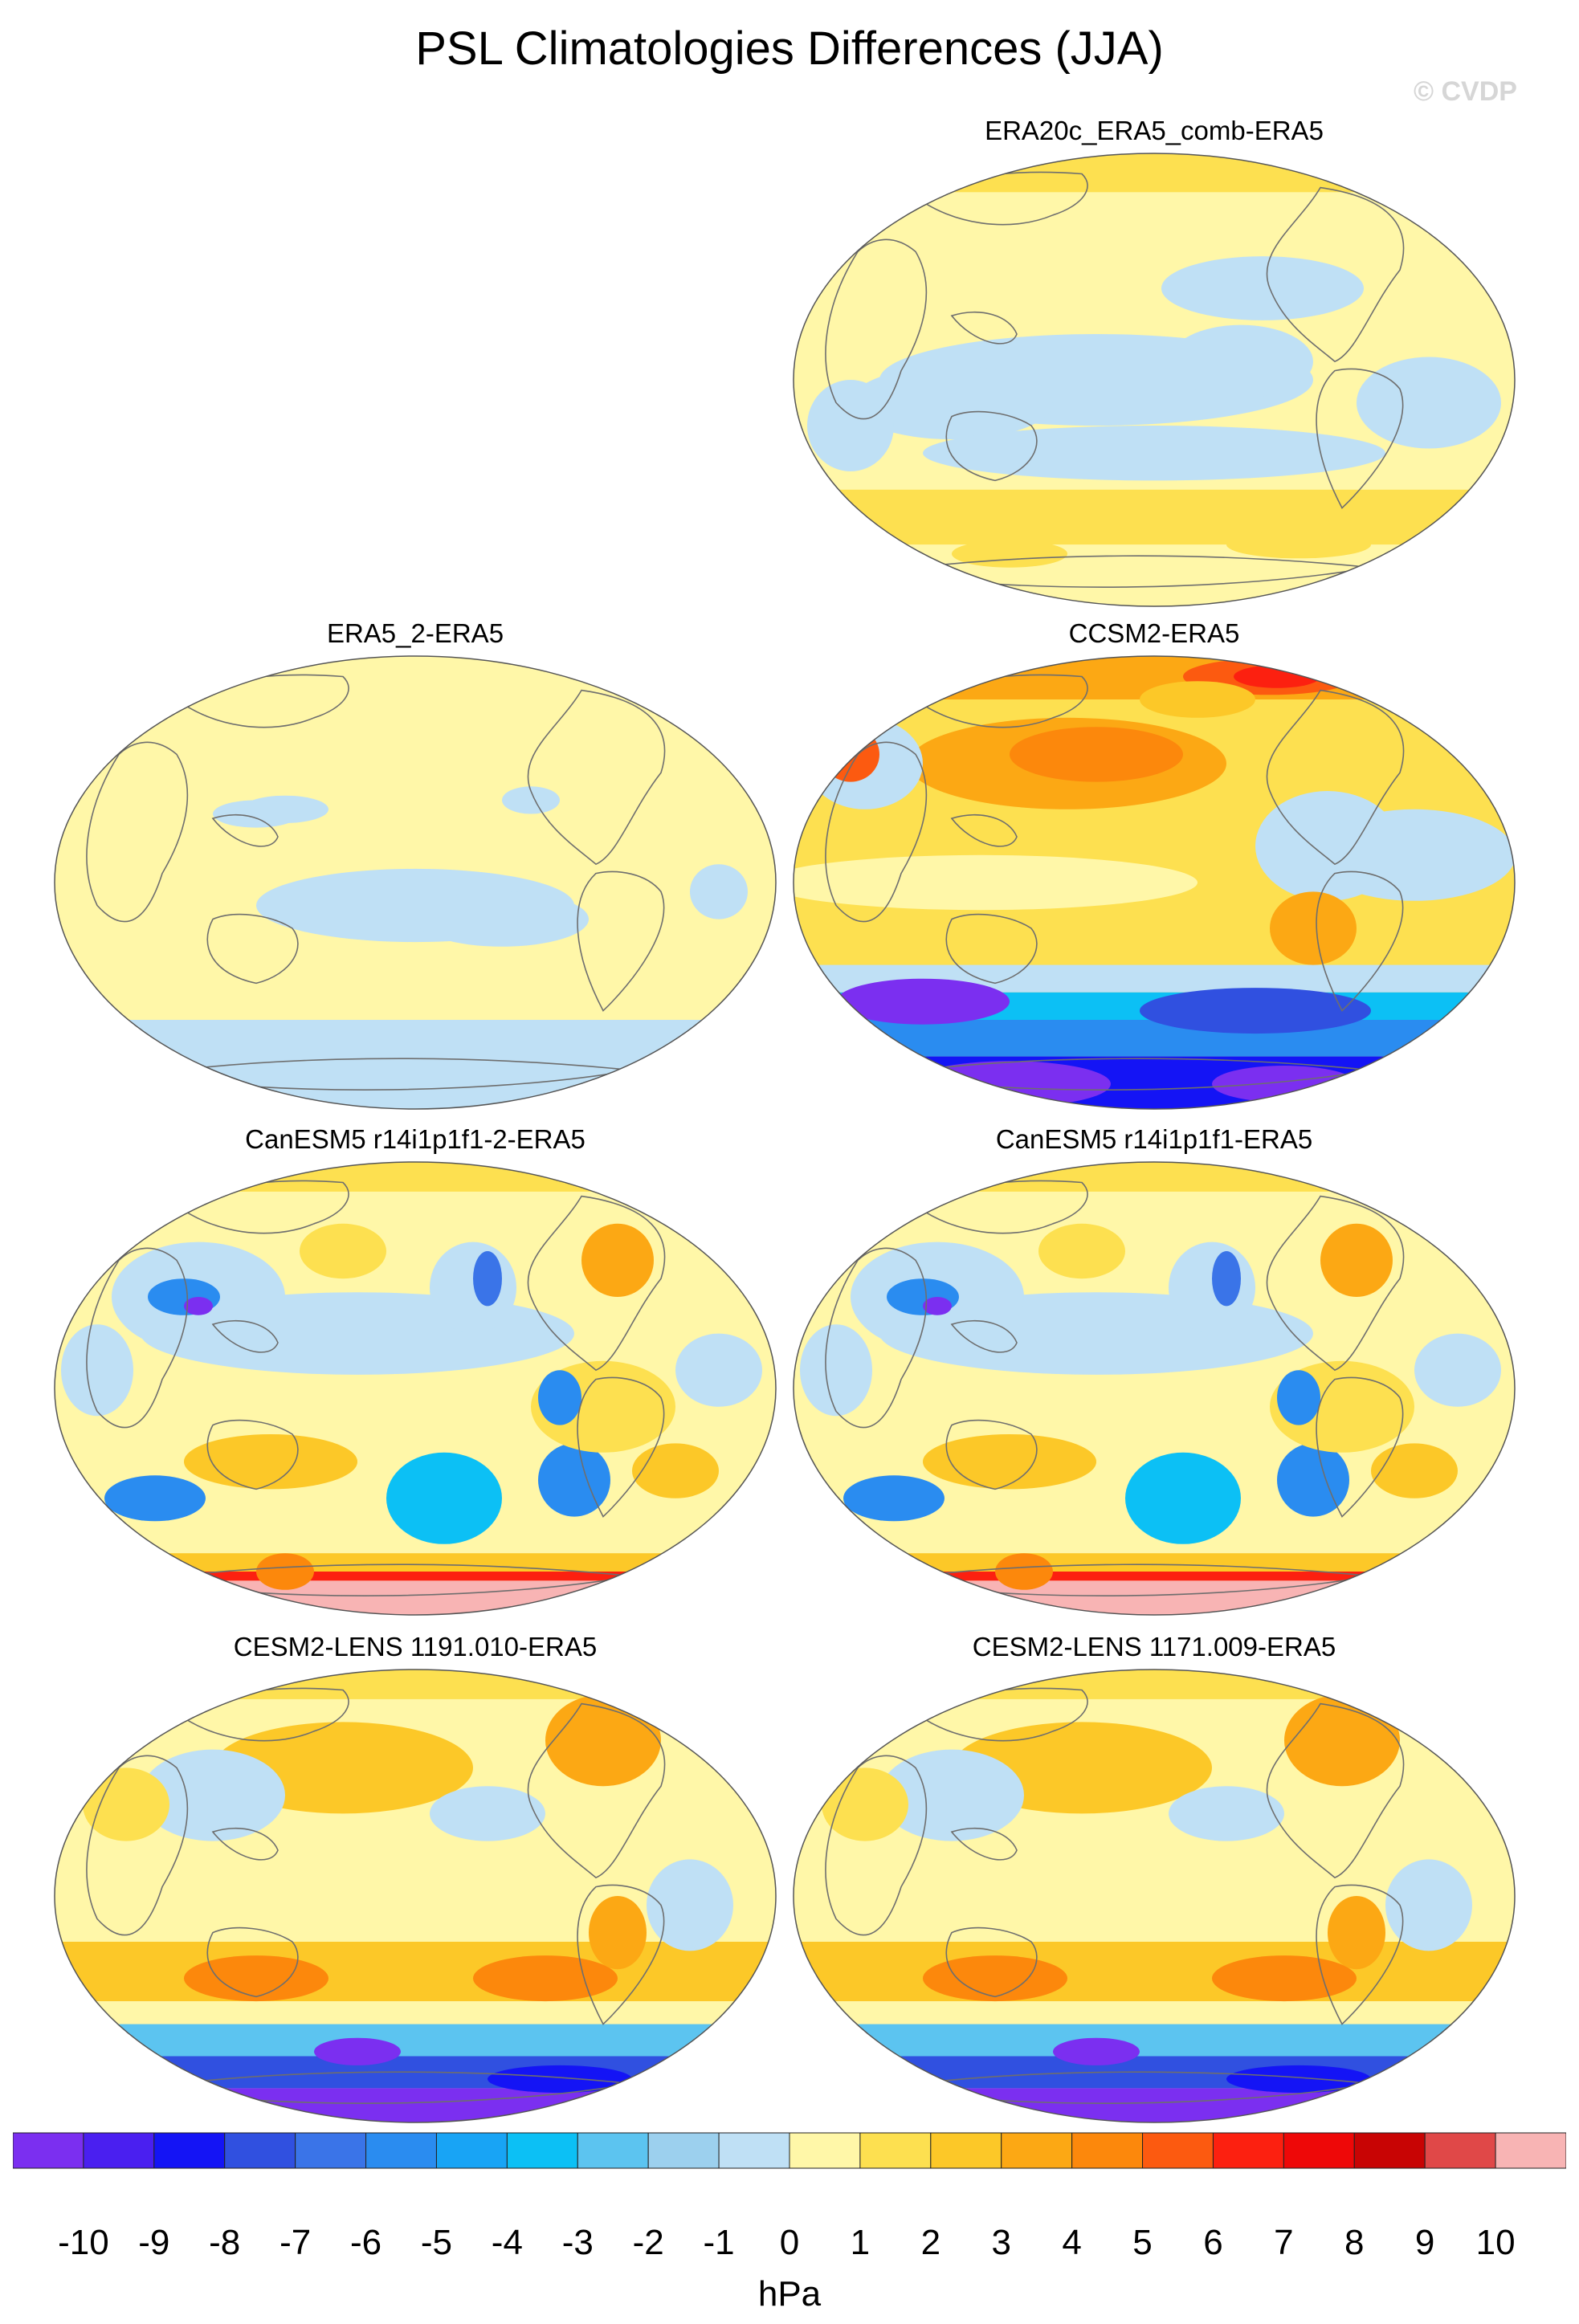  I want to click on colorbar-tick-label: -4, so click(507, 2243).